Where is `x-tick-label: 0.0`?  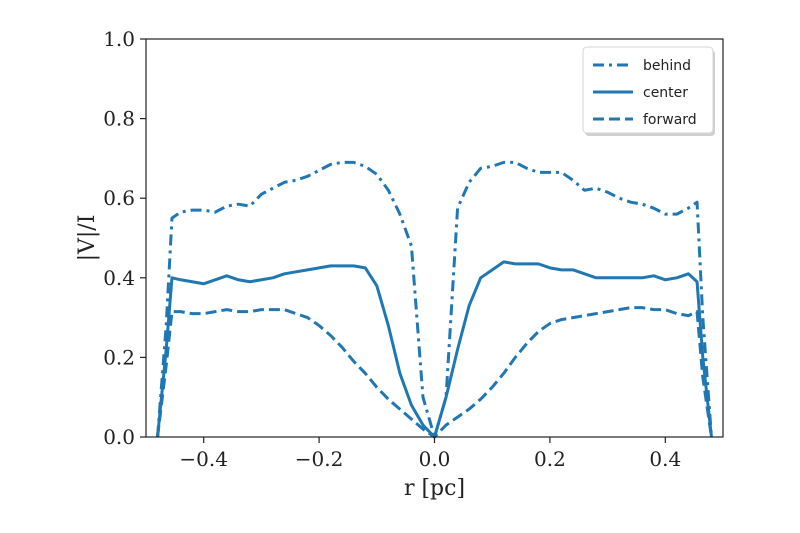
x-tick-label: 0.0 is located at coordinates (435, 459).